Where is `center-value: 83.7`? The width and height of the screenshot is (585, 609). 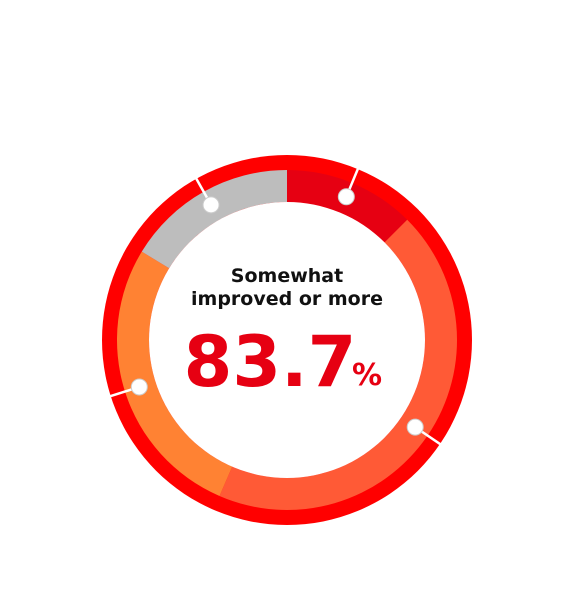
center-value: 83.7 is located at coordinates (270, 362).